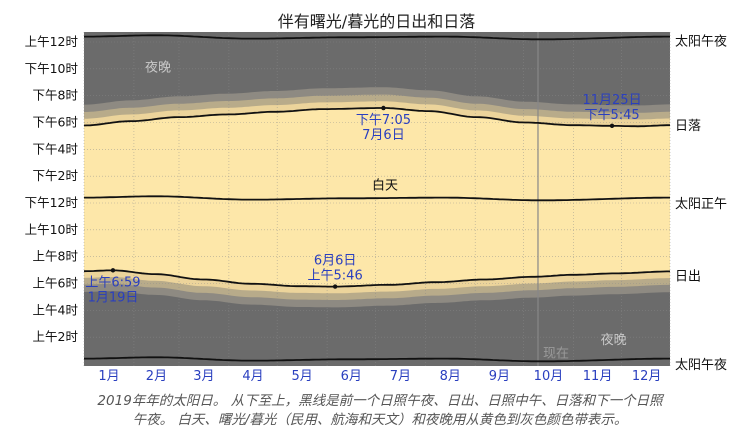  Describe the element at coordinates (56, 283) in the screenshot. I see `y-tick-label: 上午6时` at that location.